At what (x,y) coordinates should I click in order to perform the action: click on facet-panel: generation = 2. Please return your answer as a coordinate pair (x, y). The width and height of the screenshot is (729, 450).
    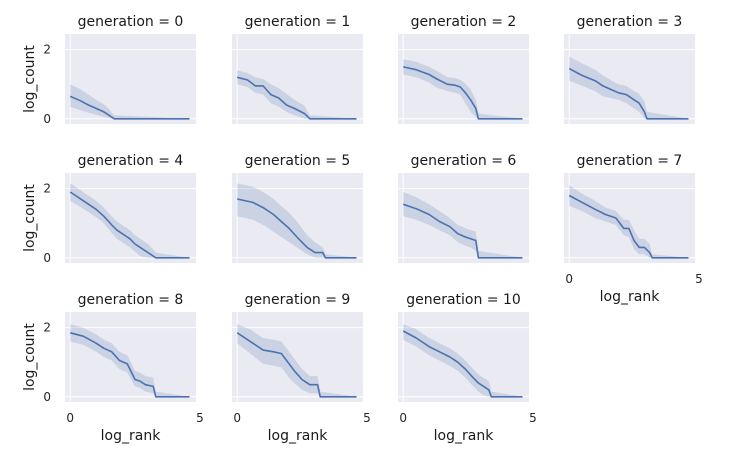
    Looking at the image, I should click on (463, 69).